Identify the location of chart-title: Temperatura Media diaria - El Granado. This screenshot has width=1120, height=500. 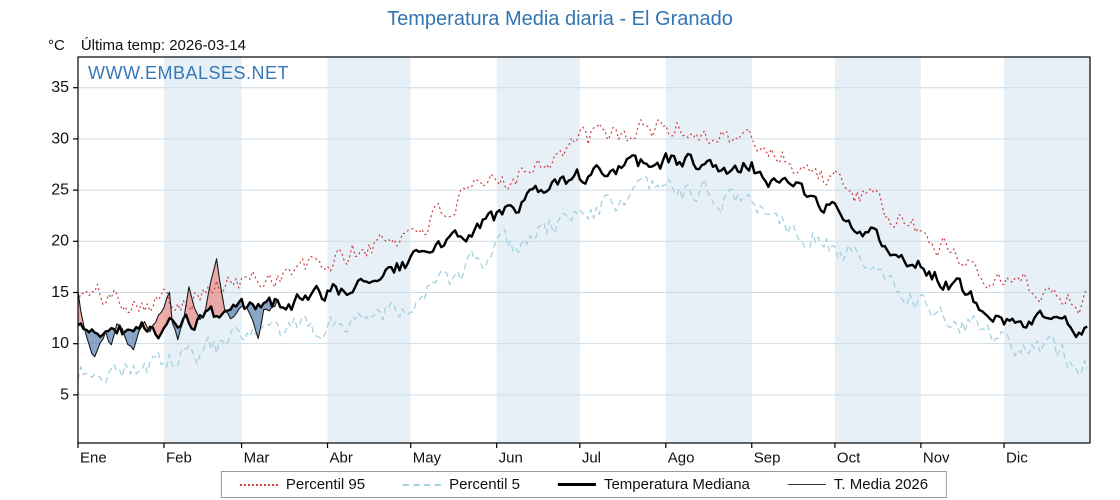
(560, 19).